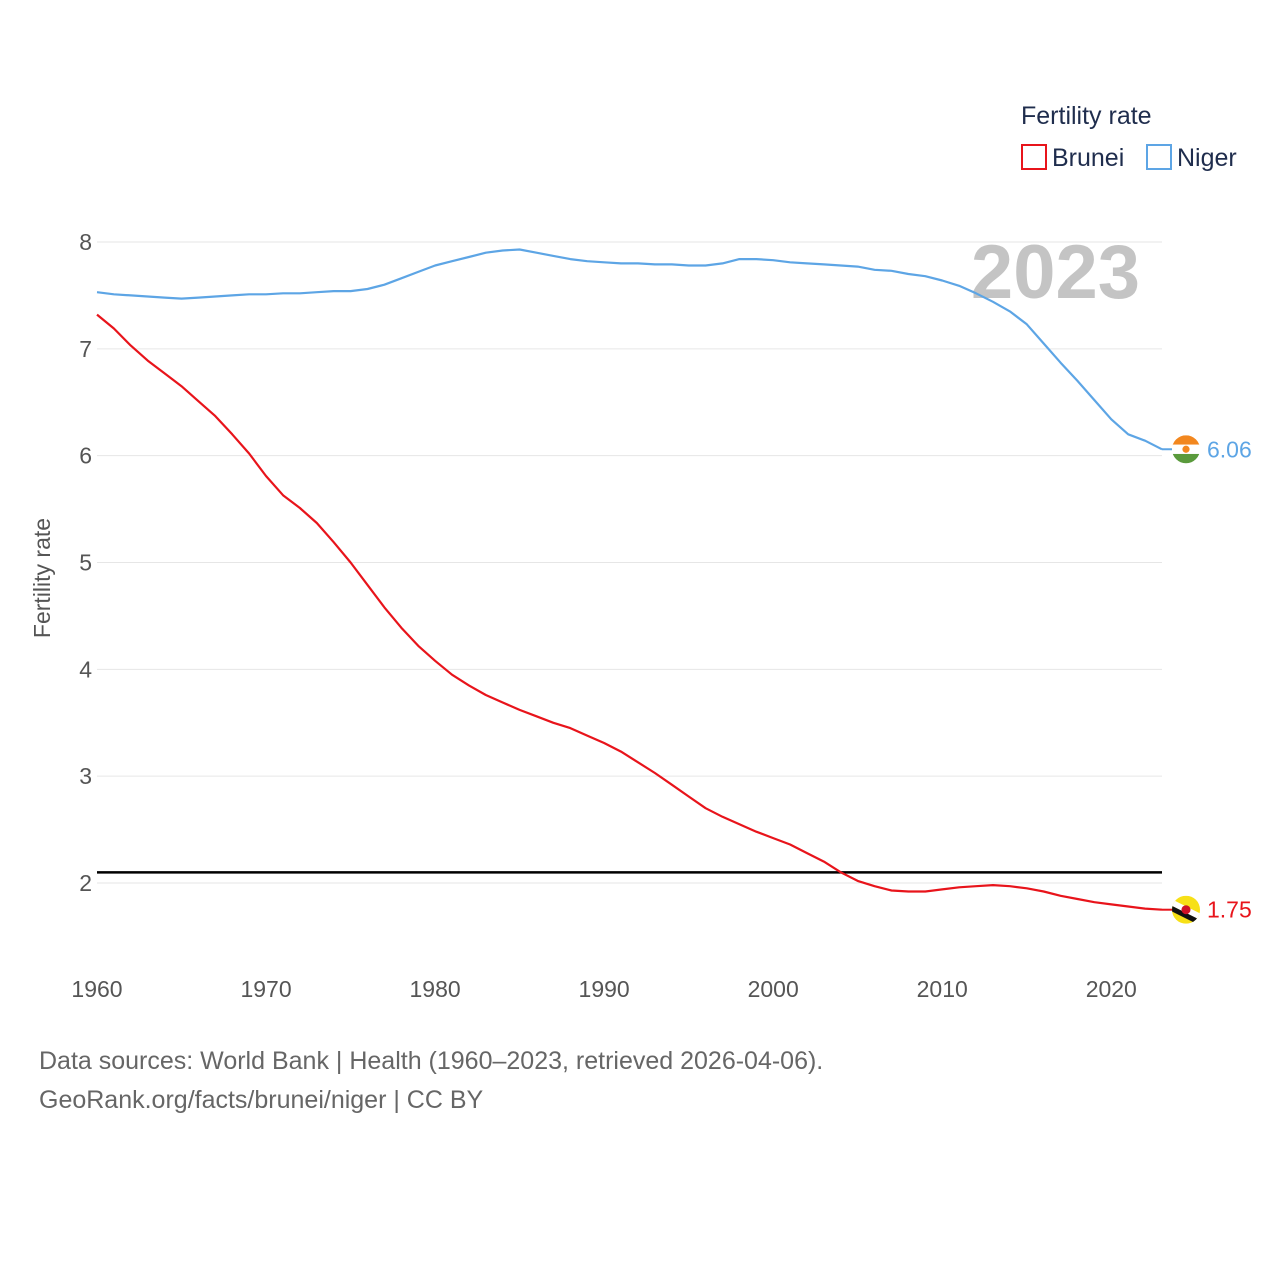  I want to click on legend-label-brunei: Brunei, so click(1088, 158).